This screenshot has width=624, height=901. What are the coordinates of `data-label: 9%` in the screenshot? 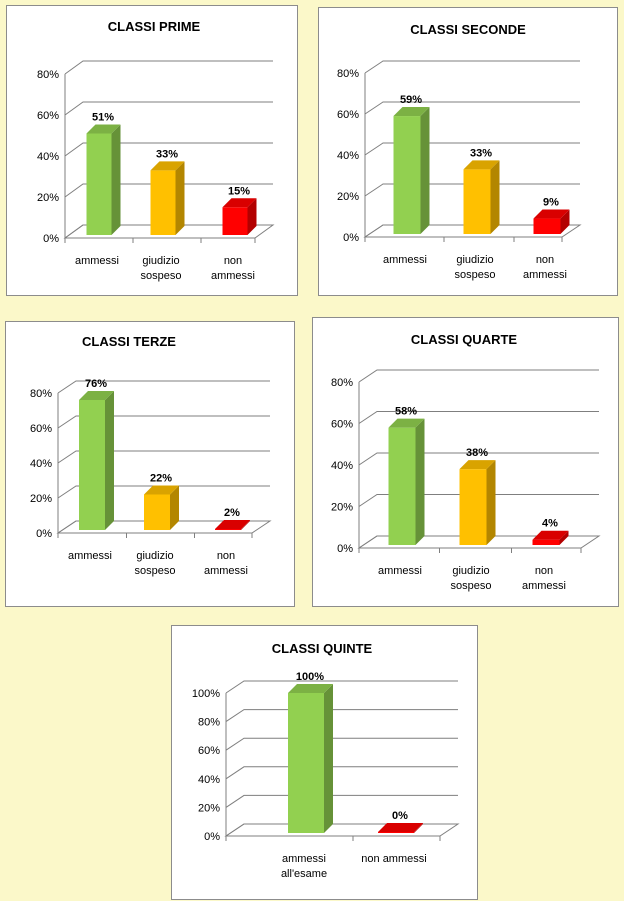 It's located at (551, 203).